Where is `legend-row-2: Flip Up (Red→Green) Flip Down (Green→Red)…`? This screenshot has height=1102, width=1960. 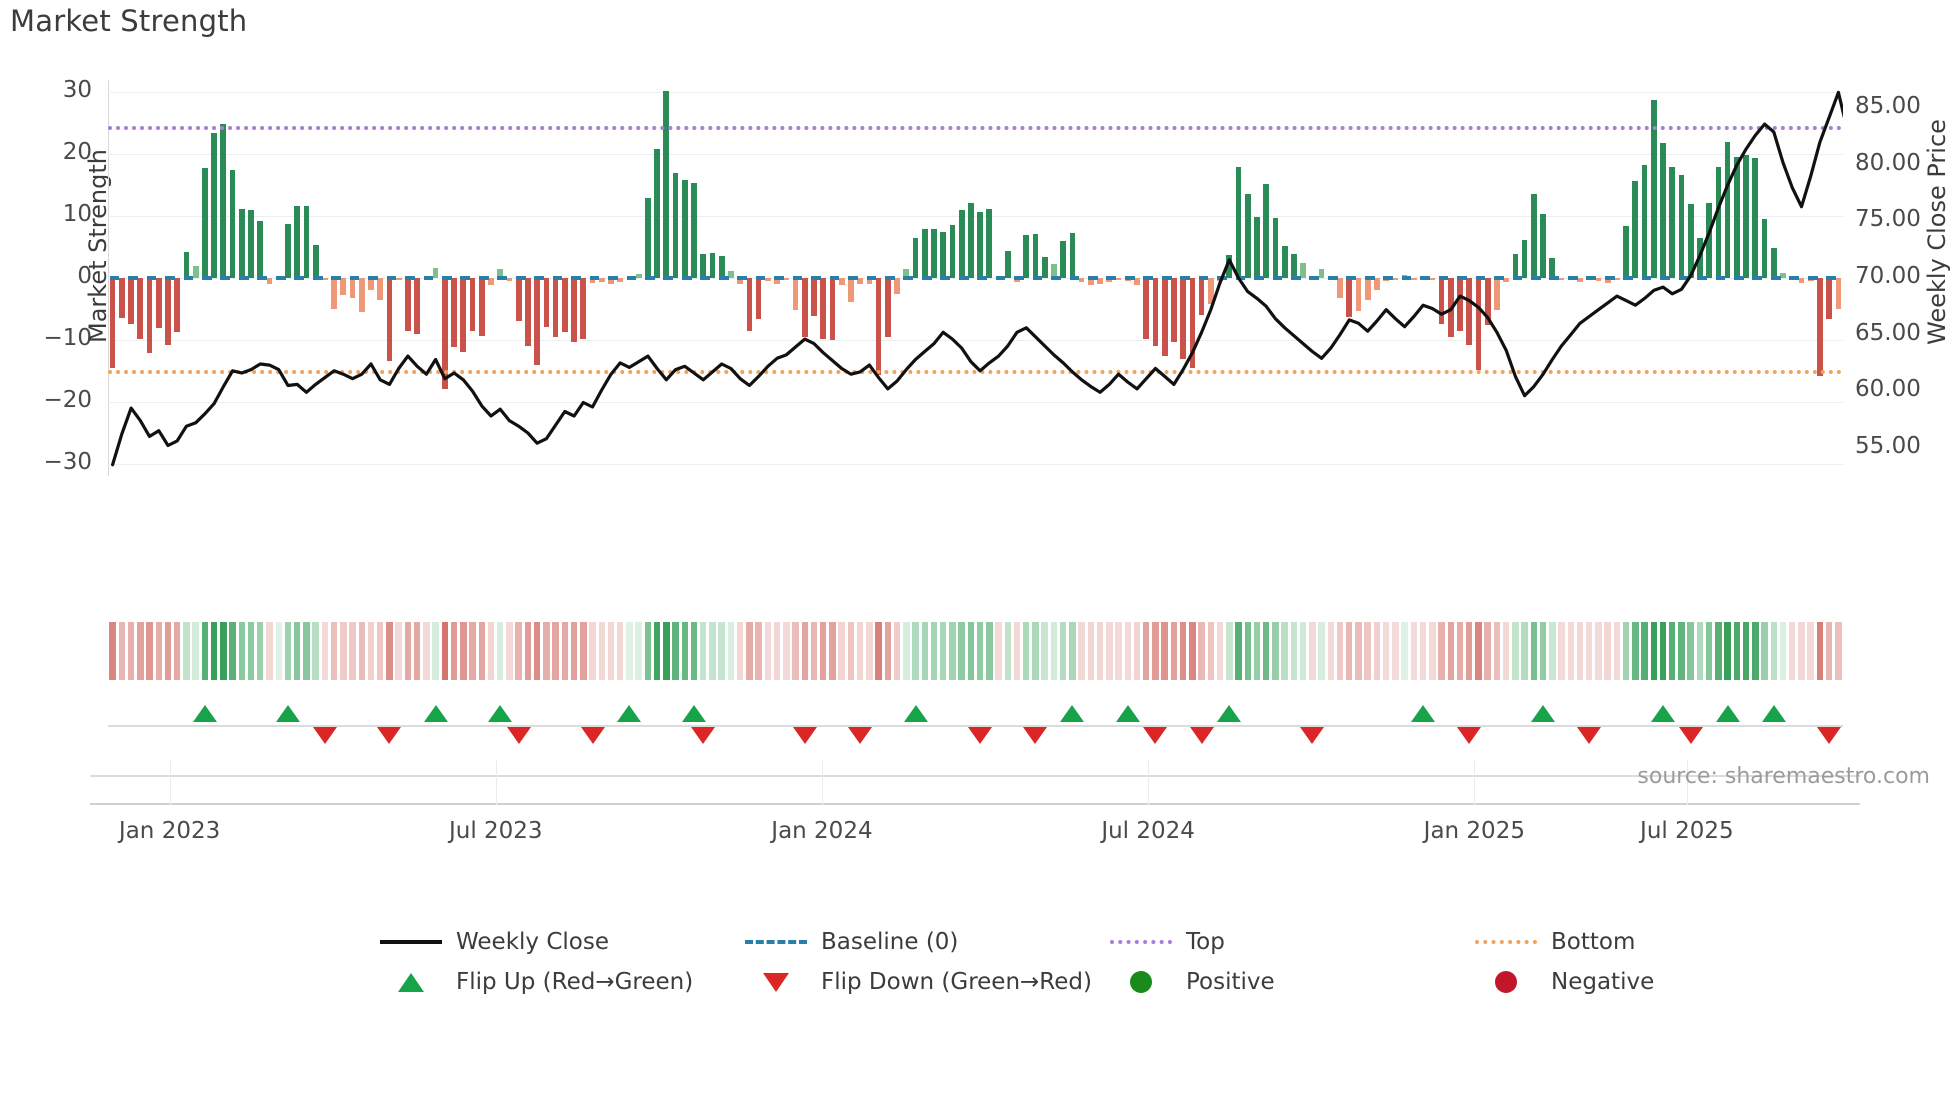 legend-row-2: Flip Up (Red→Green) Flip Down (Green→Red)… is located at coordinates (980, 982).